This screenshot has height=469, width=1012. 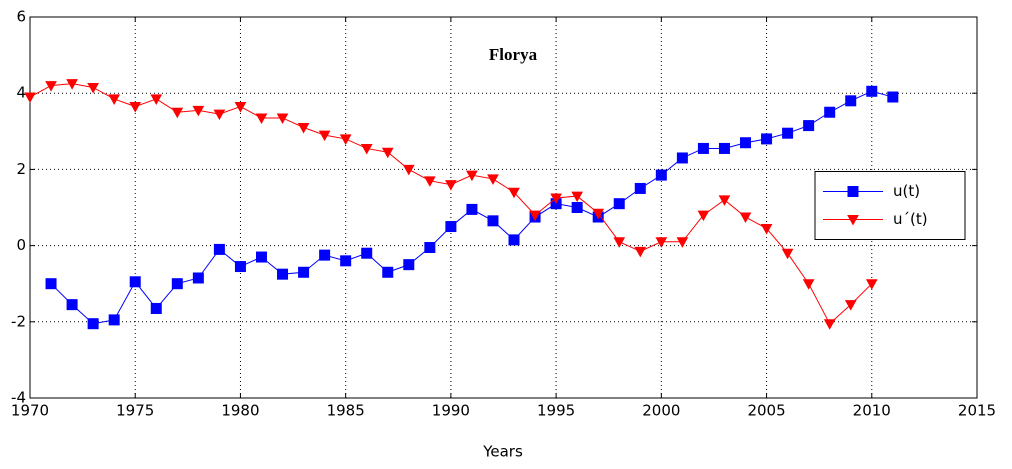 I want to click on x-axis-label: Years, so click(x=502, y=452).